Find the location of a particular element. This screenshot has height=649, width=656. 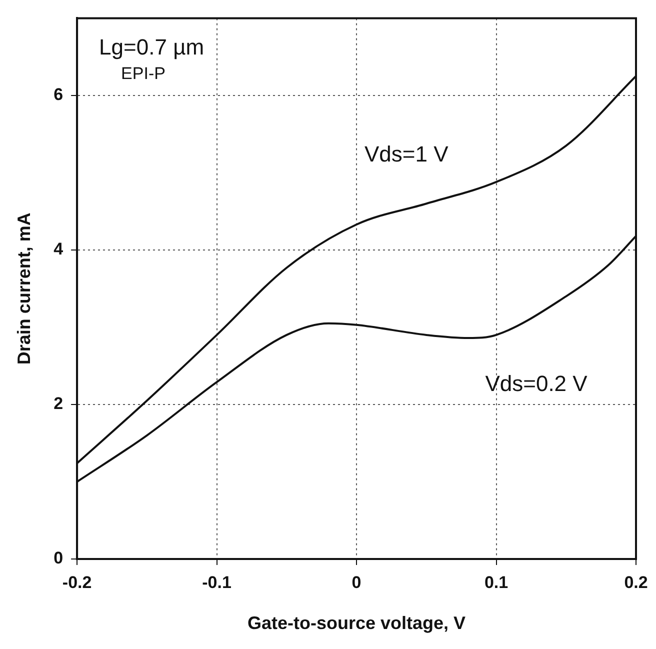

annotation: Lg=0.7 µm is located at coordinates (151, 47).